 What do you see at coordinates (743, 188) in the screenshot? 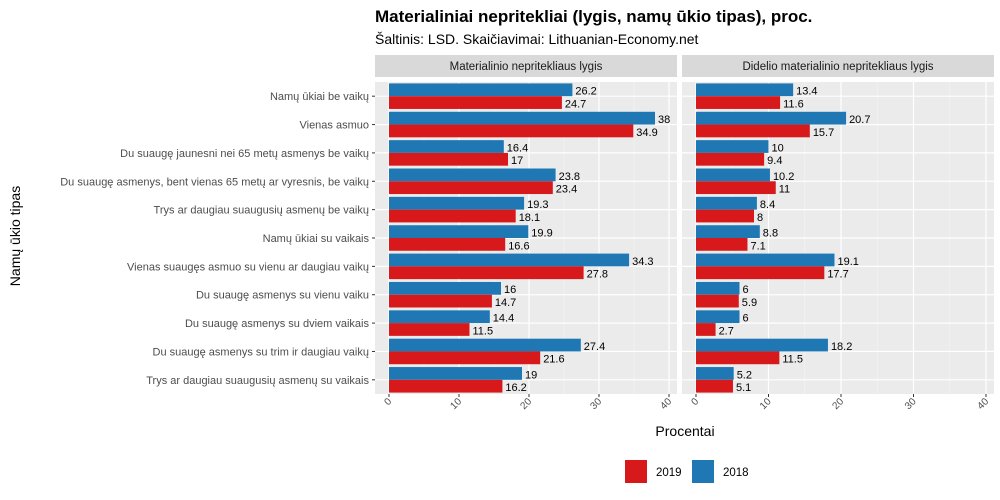
I see `bar-group: 11` at bounding box center [743, 188].